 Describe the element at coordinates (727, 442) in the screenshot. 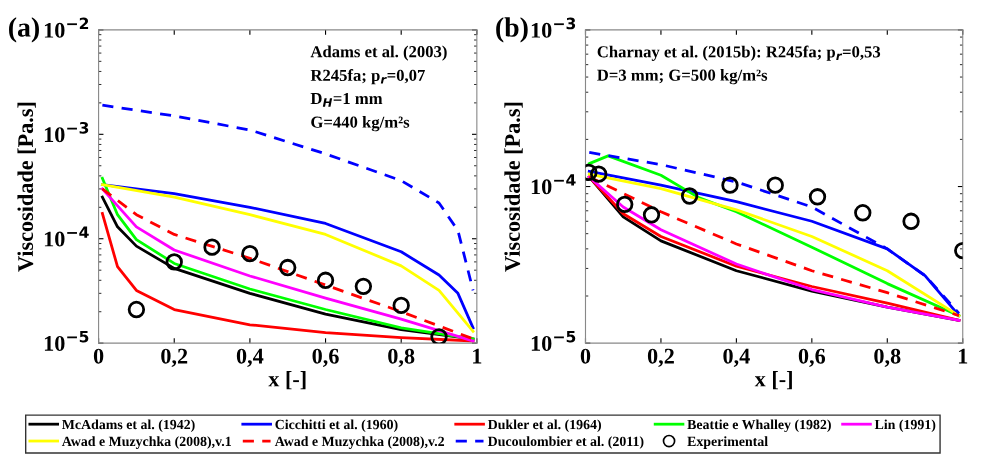

I see `legend-label: Experimental` at that location.